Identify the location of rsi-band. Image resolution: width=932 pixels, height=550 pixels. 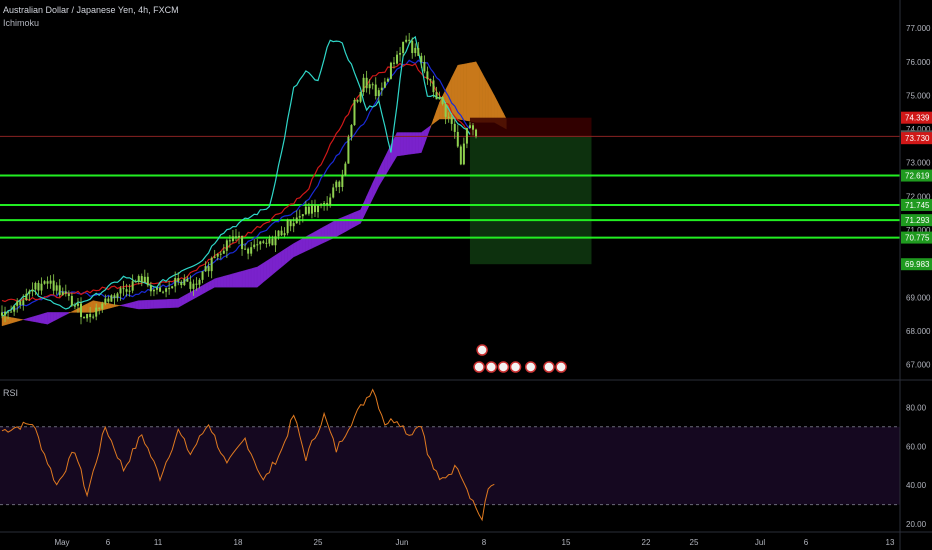
(450, 465).